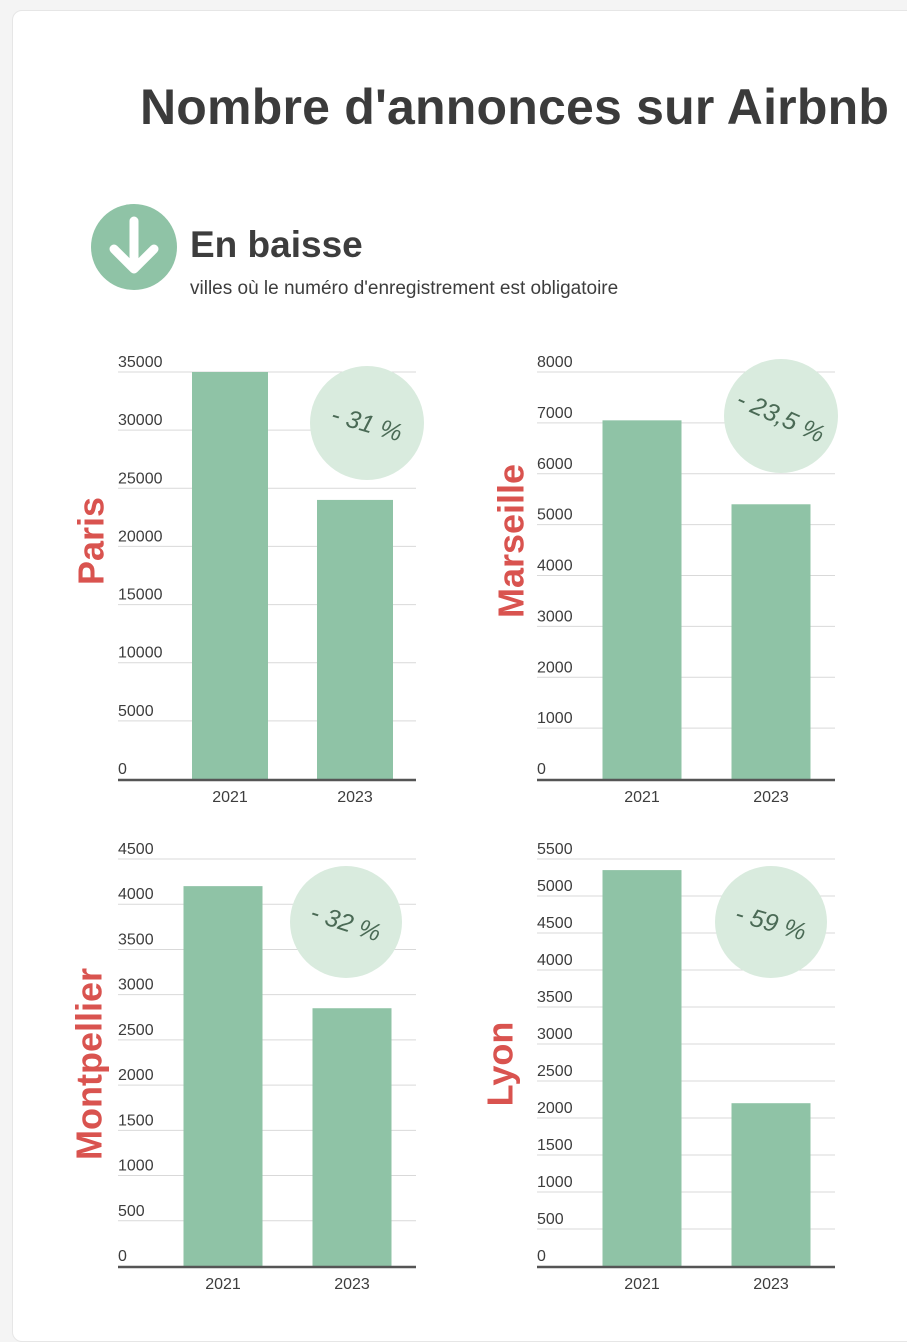  I want to click on page-title: Nombre d'annonces sur Airbnb, so click(515, 107).